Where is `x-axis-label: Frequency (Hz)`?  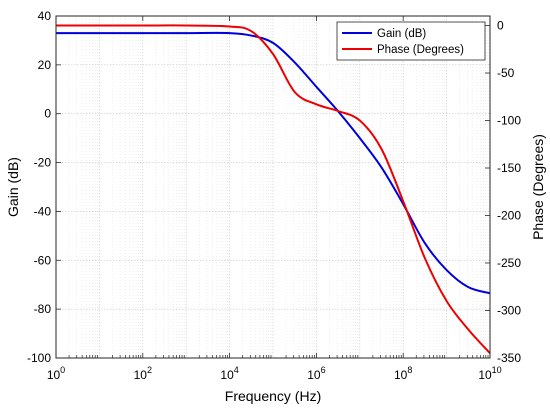
x-axis-label: Frequency (Hz) is located at coordinates (273, 396).